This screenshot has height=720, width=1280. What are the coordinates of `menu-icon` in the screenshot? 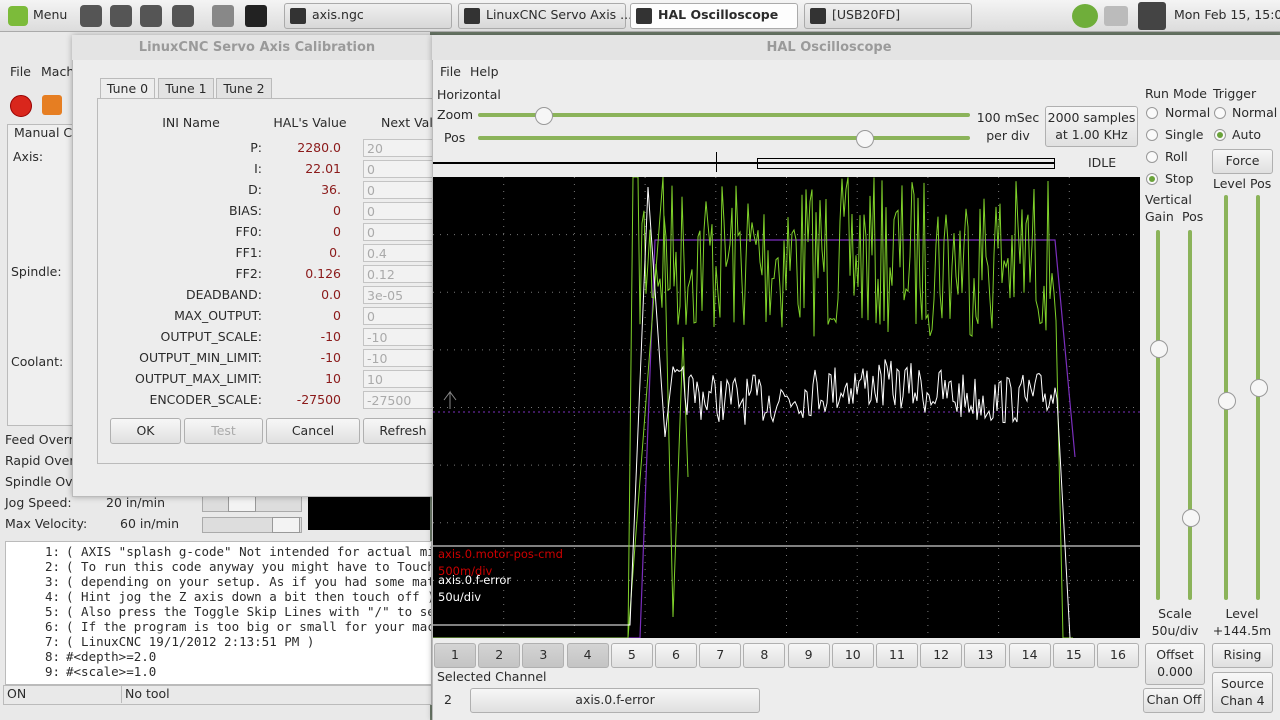 It's located at (18, 16).